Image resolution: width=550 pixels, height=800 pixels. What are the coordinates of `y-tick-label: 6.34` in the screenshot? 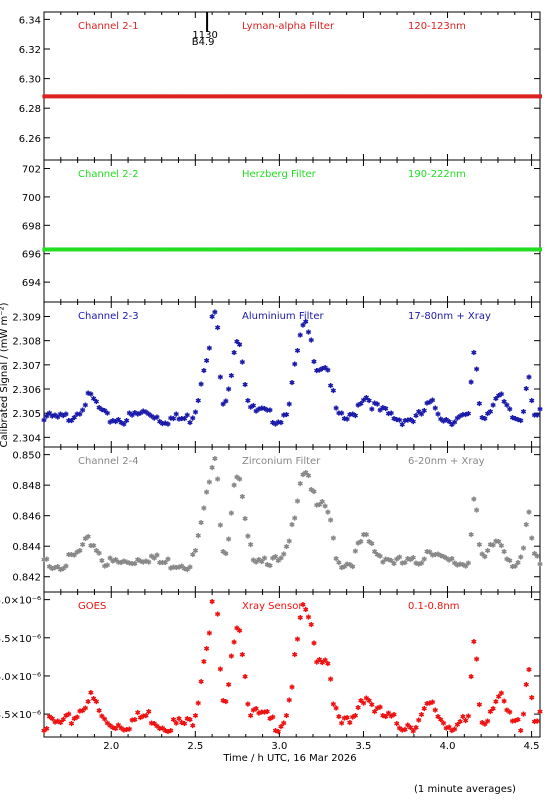 It's located at (30, 20).